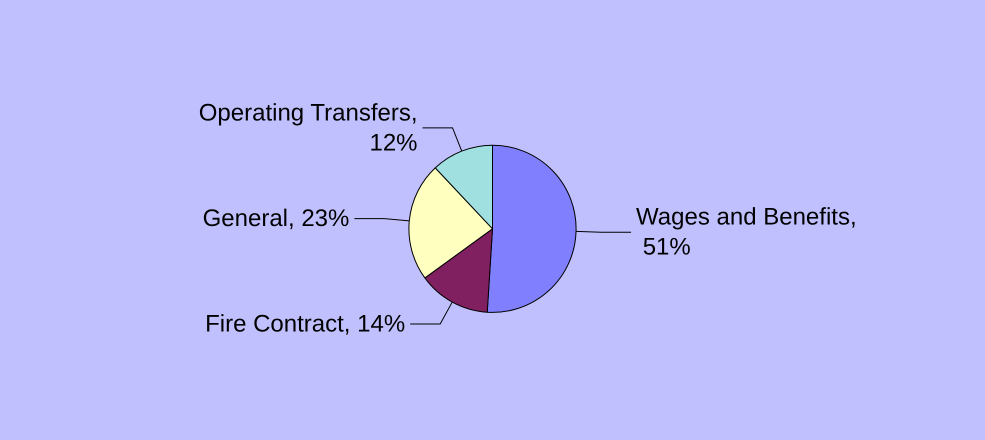 Image resolution: width=985 pixels, height=440 pixels. Describe the element at coordinates (308, 127) in the screenshot. I see `slice-label: Operating Transfers, 12%` at that location.